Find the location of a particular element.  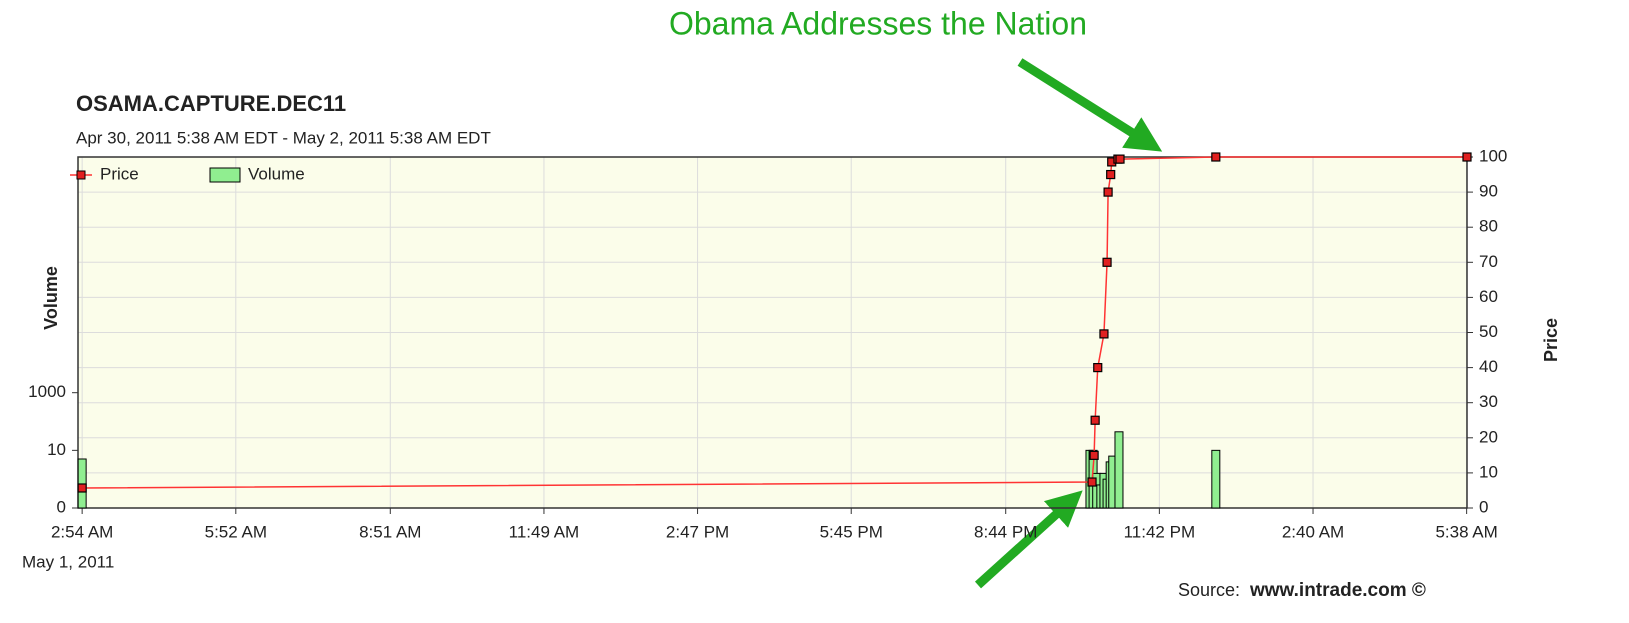

y2-tick-label: 50 is located at coordinates (1488, 331).